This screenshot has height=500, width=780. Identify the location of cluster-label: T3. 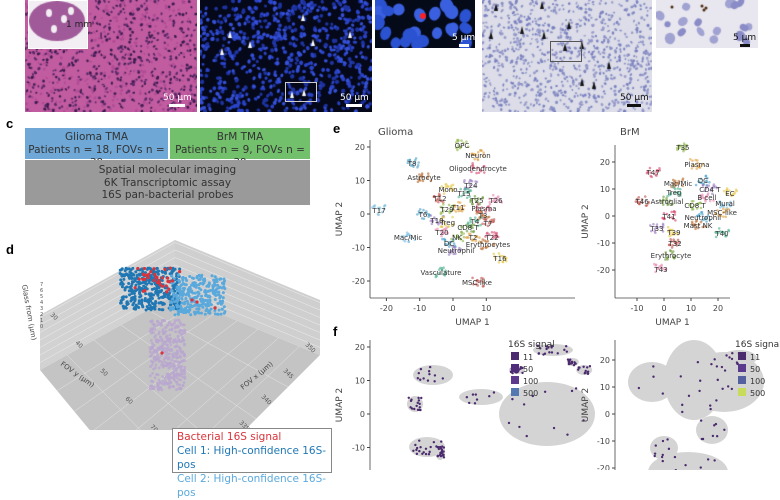
(483, 216).